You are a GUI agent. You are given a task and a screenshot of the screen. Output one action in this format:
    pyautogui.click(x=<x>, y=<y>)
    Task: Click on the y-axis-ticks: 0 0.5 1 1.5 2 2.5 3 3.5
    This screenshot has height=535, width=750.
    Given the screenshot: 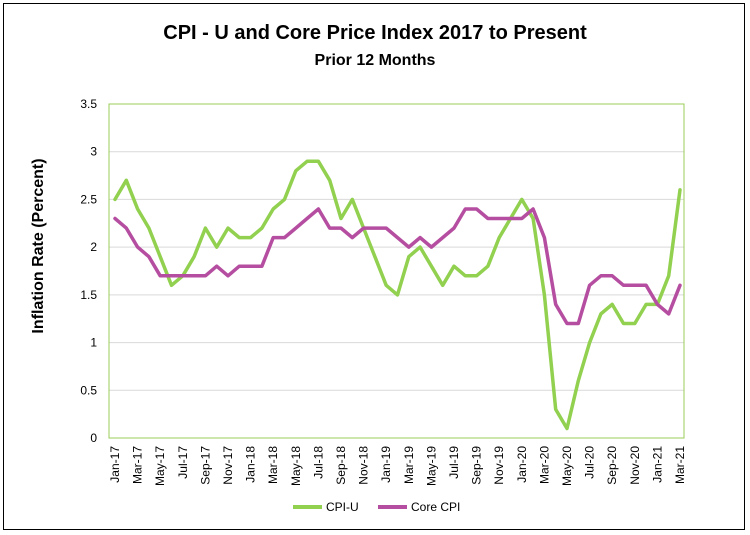 What is the action you would take?
    pyautogui.click(x=88, y=271)
    